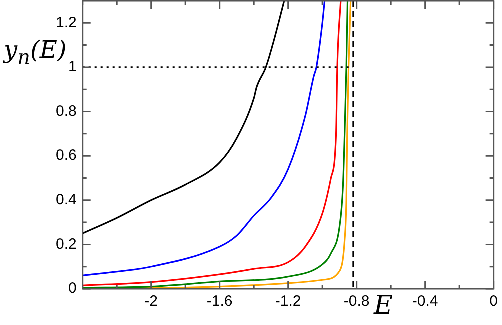  Describe the element at coordinates (66, 200) in the screenshot. I see `y-tick-label: 0.4` at that location.